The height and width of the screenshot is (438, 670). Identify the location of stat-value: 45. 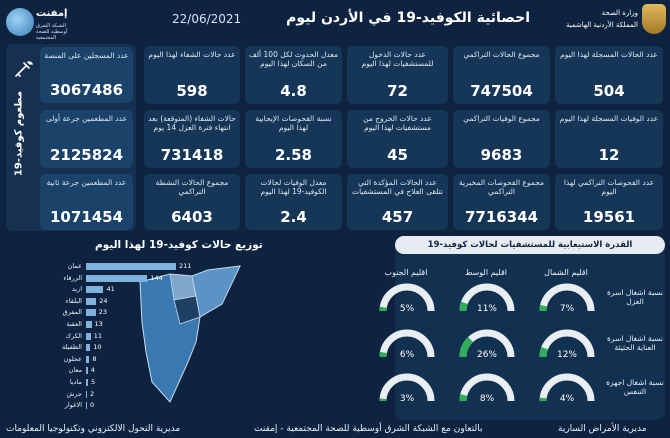
(397, 155).